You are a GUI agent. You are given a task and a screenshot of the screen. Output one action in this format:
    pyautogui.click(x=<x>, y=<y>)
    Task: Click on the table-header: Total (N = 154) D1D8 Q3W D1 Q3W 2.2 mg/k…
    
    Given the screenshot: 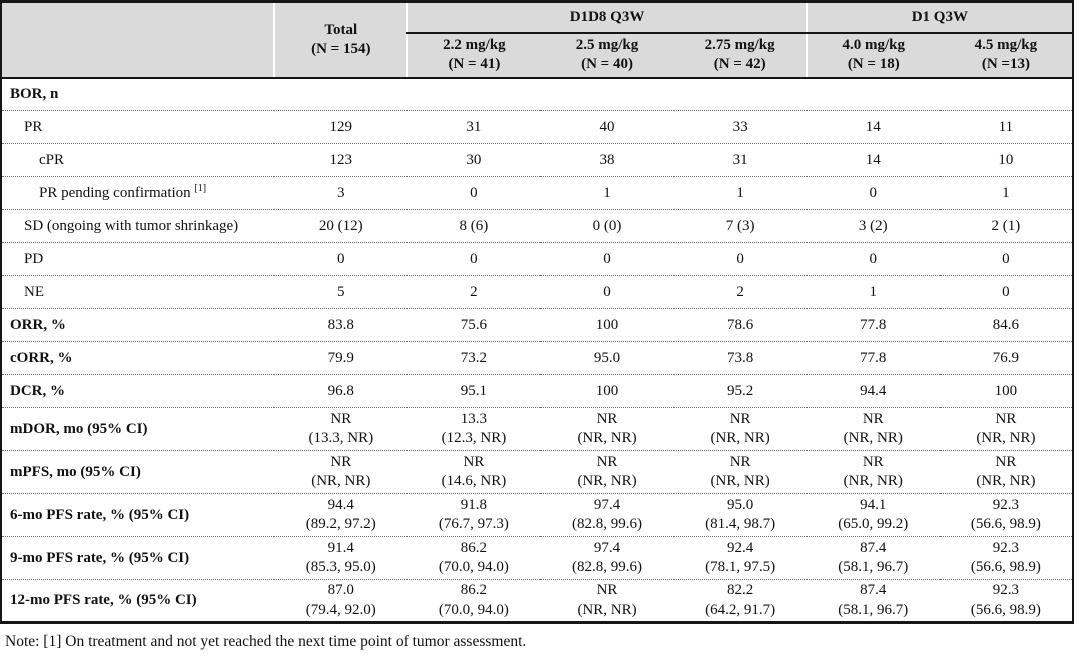 What is the action you would take?
    pyautogui.click(x=537, y=40)
    